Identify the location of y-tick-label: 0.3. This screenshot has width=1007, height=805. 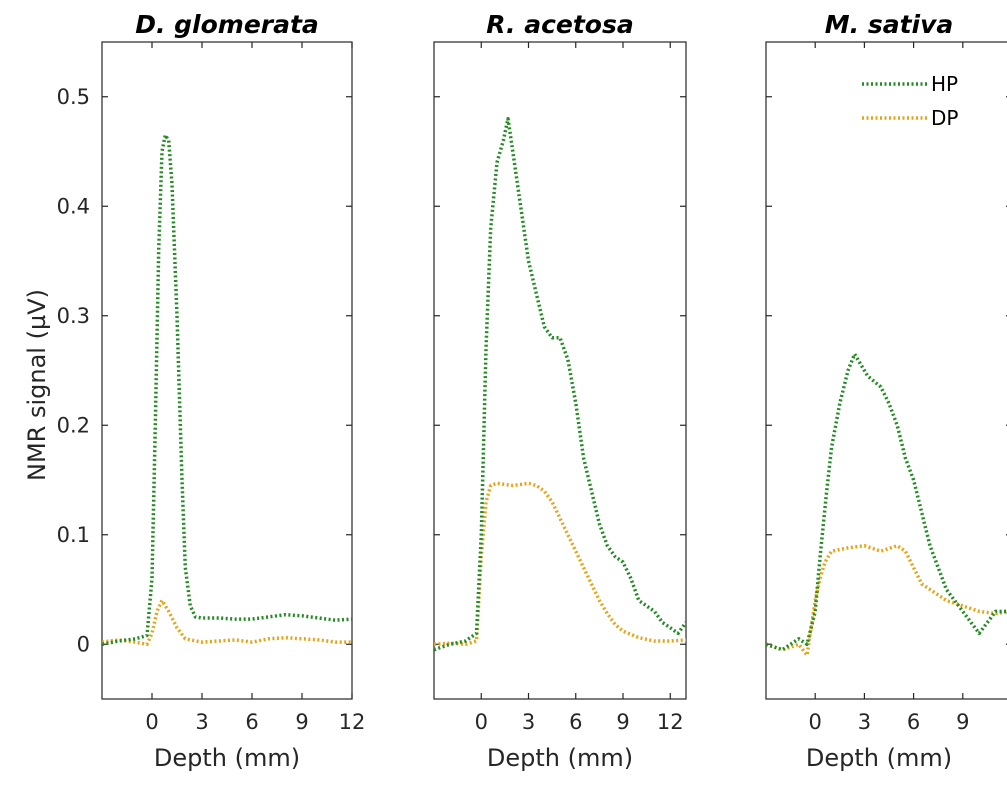
(73, 316).